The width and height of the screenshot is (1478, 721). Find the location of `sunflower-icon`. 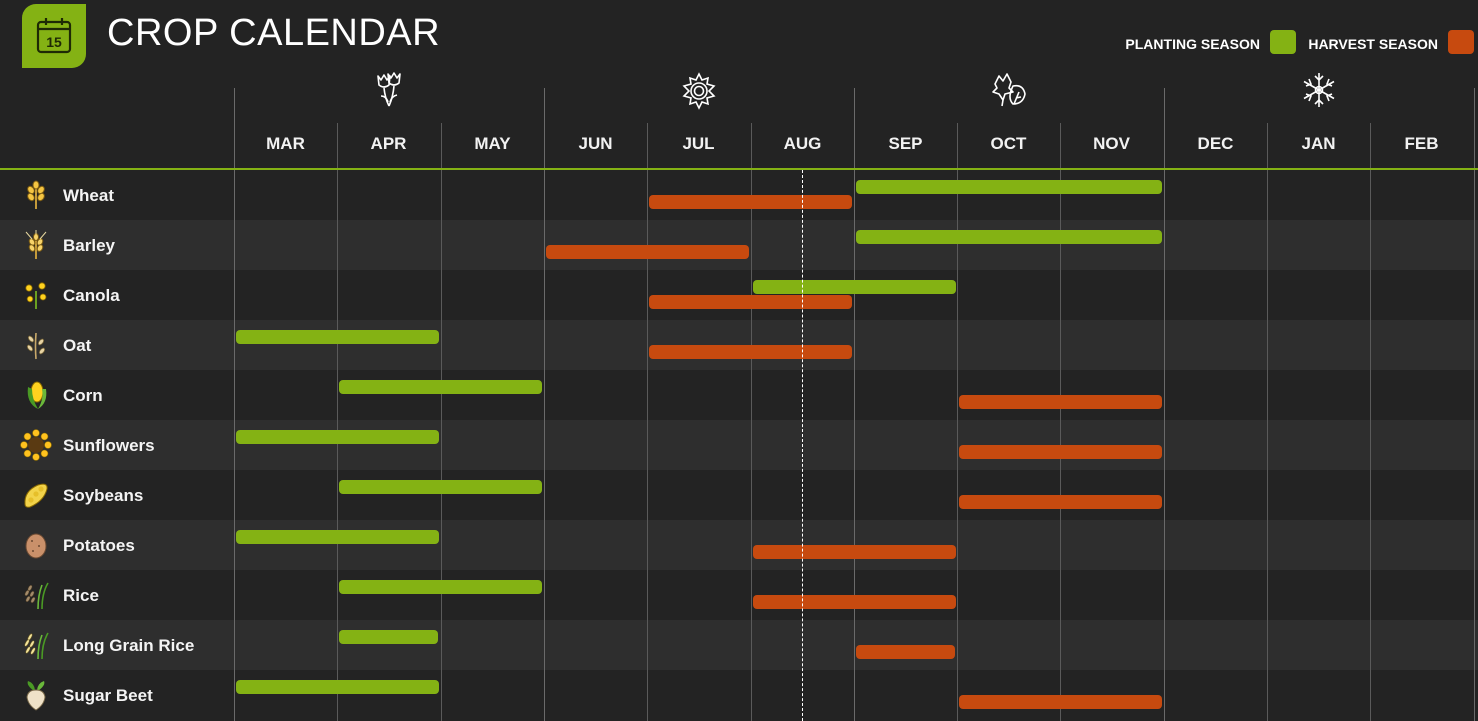

sunflower-icon is located at coordinates (36, 445).